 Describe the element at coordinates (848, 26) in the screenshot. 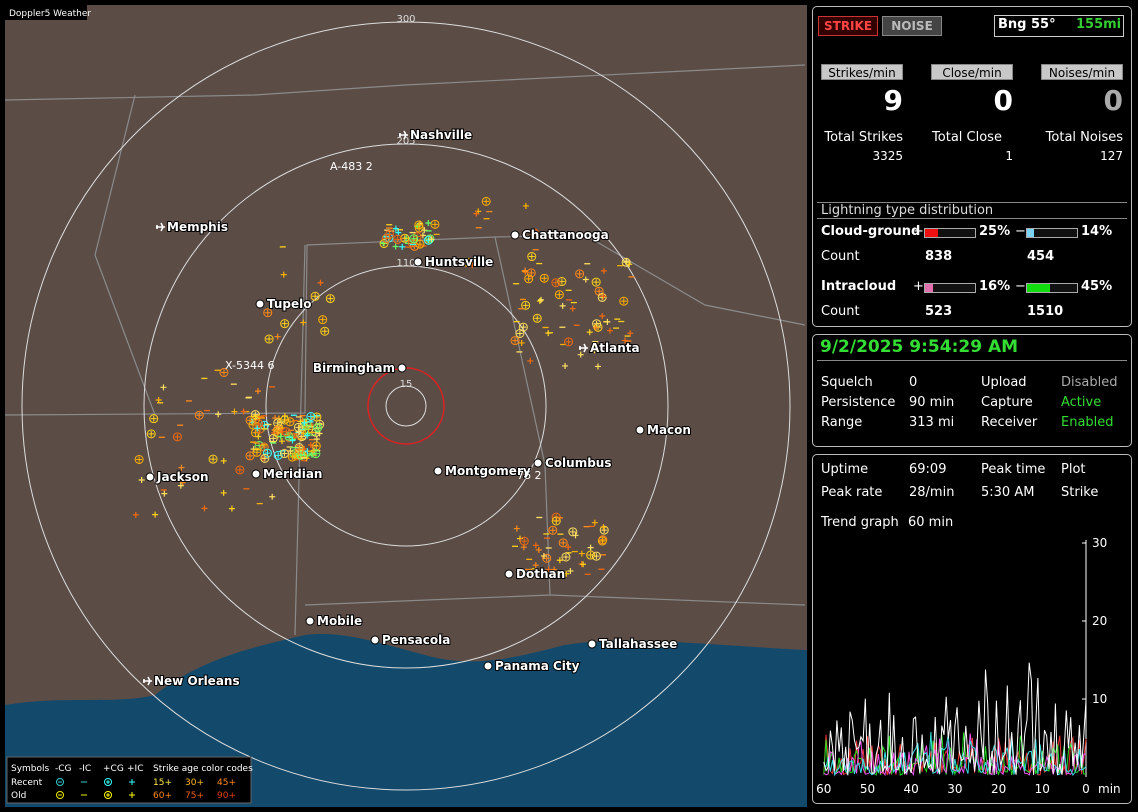

I see `strike-button: STRIKE` at that location.